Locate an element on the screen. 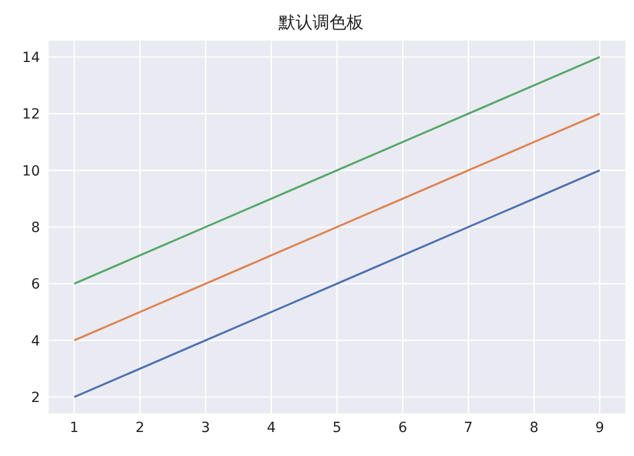 The width and height of the screenshot is (634, 456). x-tick-label: 7 is located at coordinates (468, 428).